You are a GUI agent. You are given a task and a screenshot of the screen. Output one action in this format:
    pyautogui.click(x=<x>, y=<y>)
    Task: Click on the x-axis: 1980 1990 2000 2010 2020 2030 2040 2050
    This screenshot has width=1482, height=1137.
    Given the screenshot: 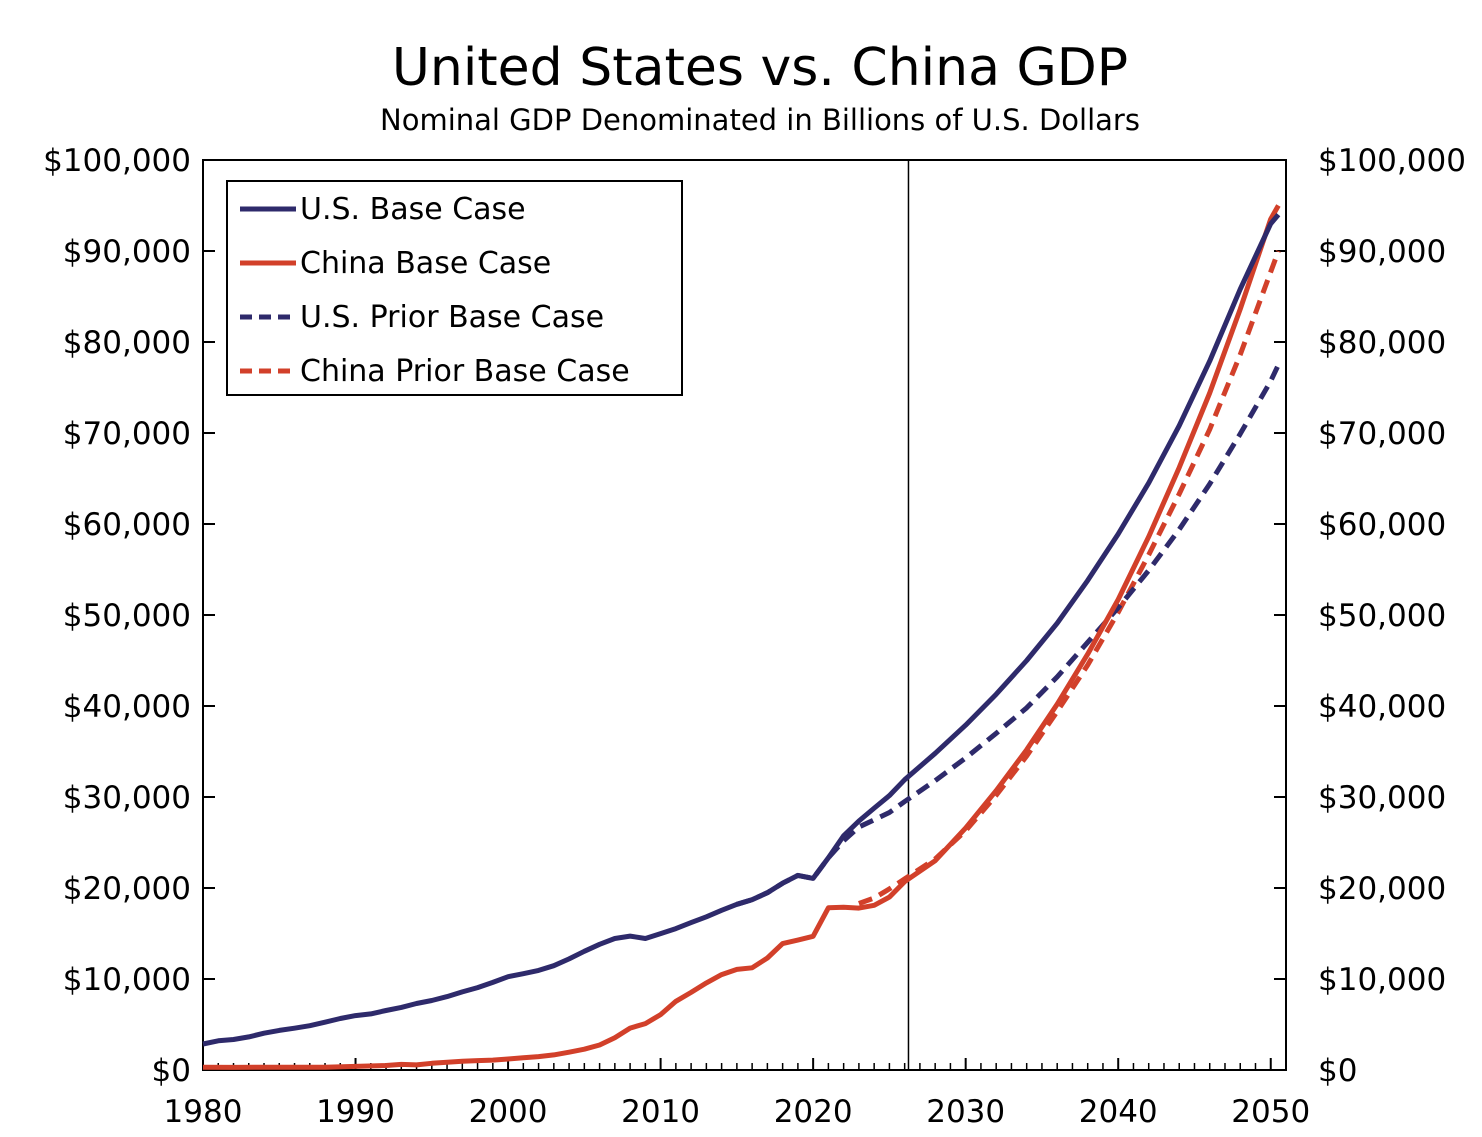 What is the action you would take?
    pyautogui.click(x=737, y=1094)
    